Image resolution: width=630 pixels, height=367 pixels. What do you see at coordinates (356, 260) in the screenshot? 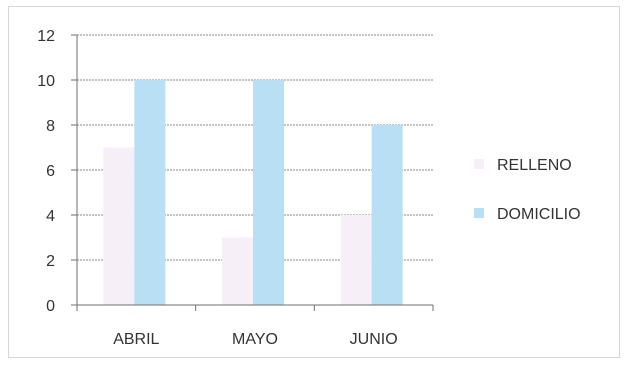
I see `bar-relleno-junio` at bounding box center [356, 260].